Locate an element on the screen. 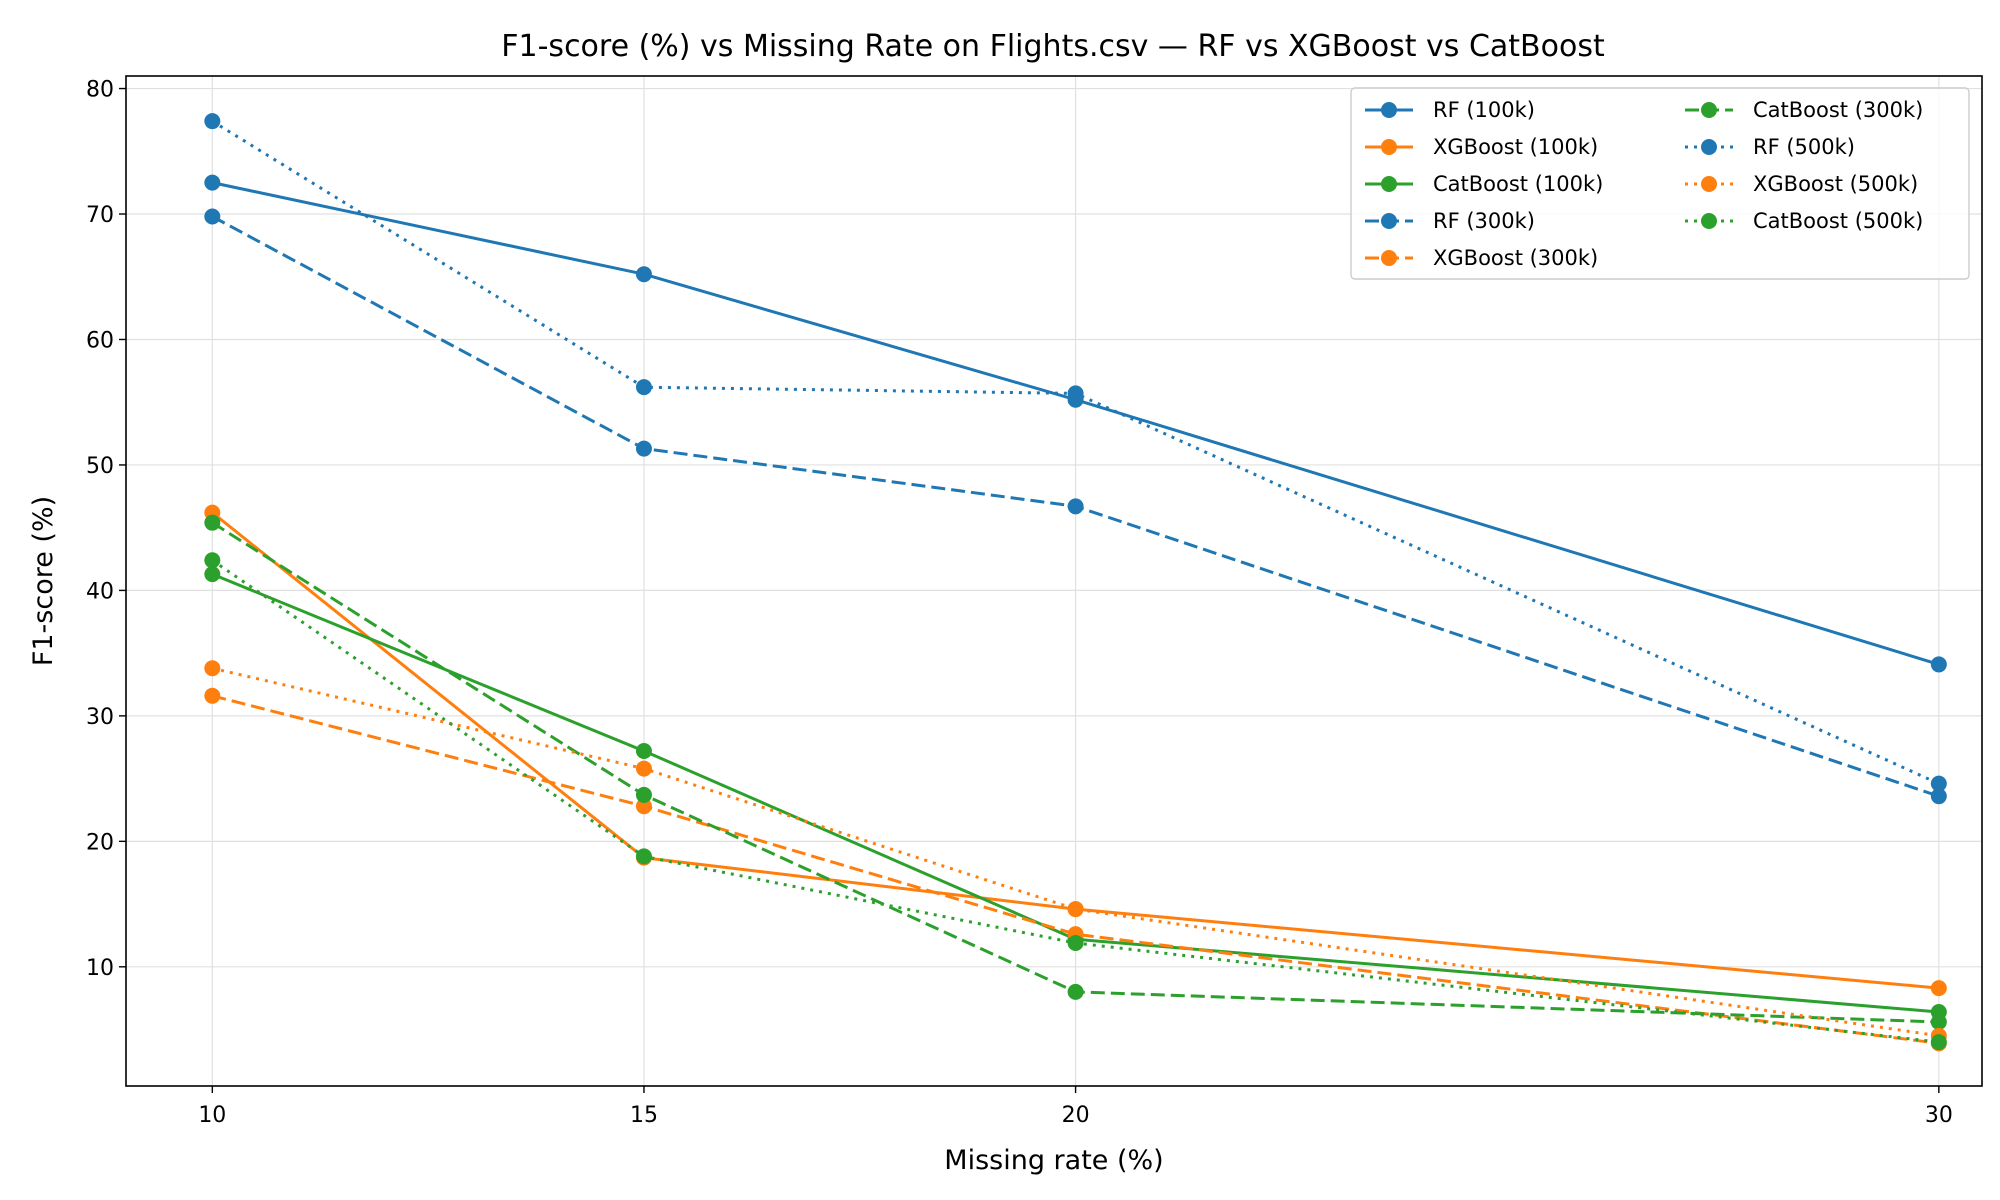  legend-item: CatBoost (500k) is located at coordinates (1804, 221).